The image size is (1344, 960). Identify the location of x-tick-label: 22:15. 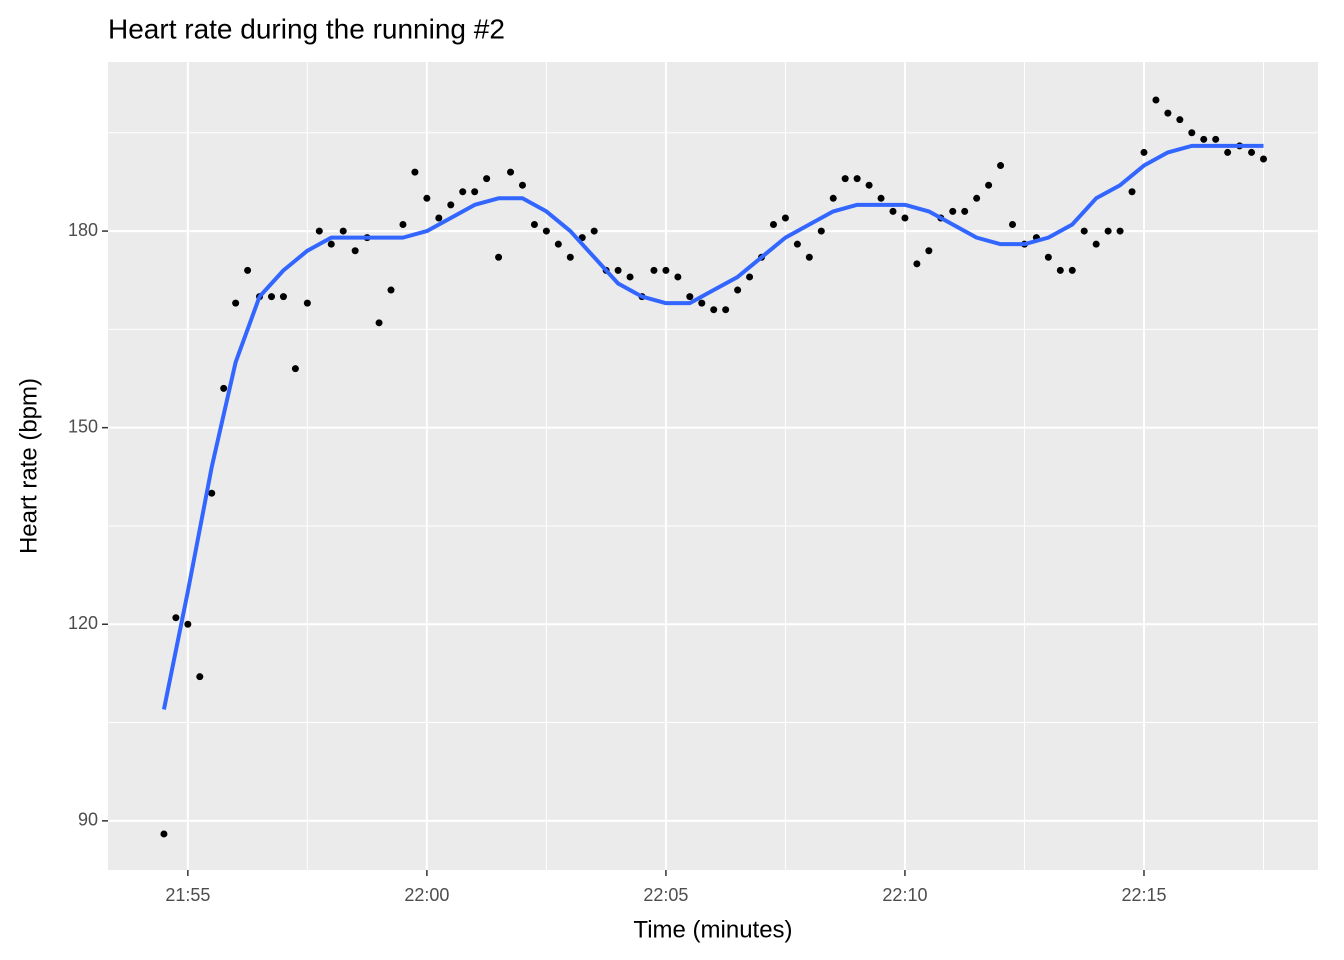
(1143, 895).